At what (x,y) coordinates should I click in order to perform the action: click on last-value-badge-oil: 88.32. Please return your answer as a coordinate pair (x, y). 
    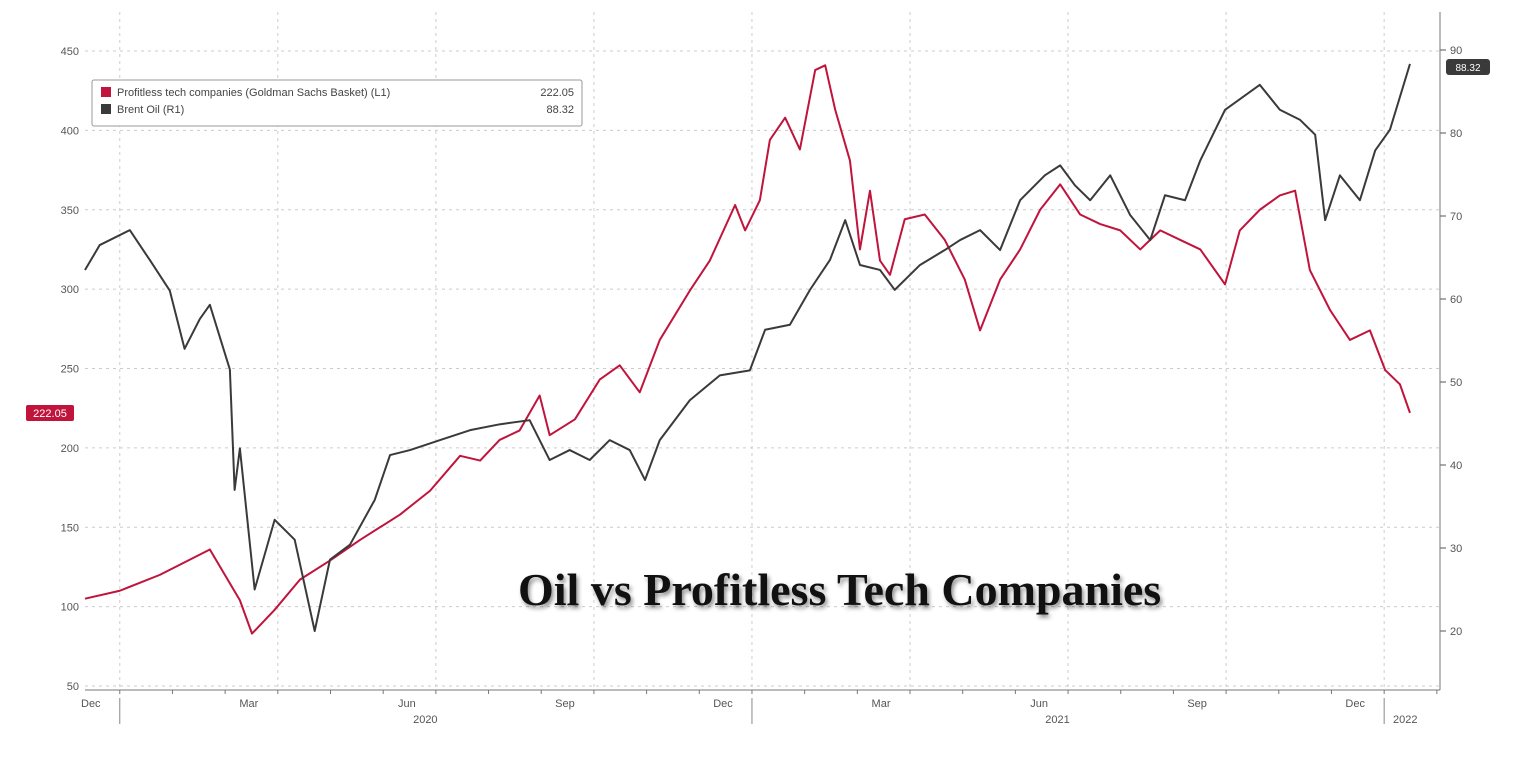
    Looking at the image, I should click on (1468, 67).